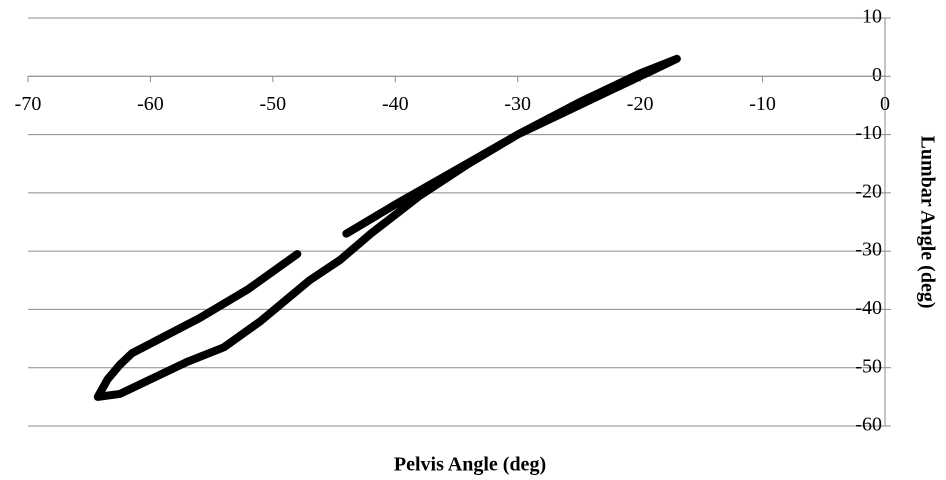  I want to click on y-tick-label: -60, so click(868, 425).